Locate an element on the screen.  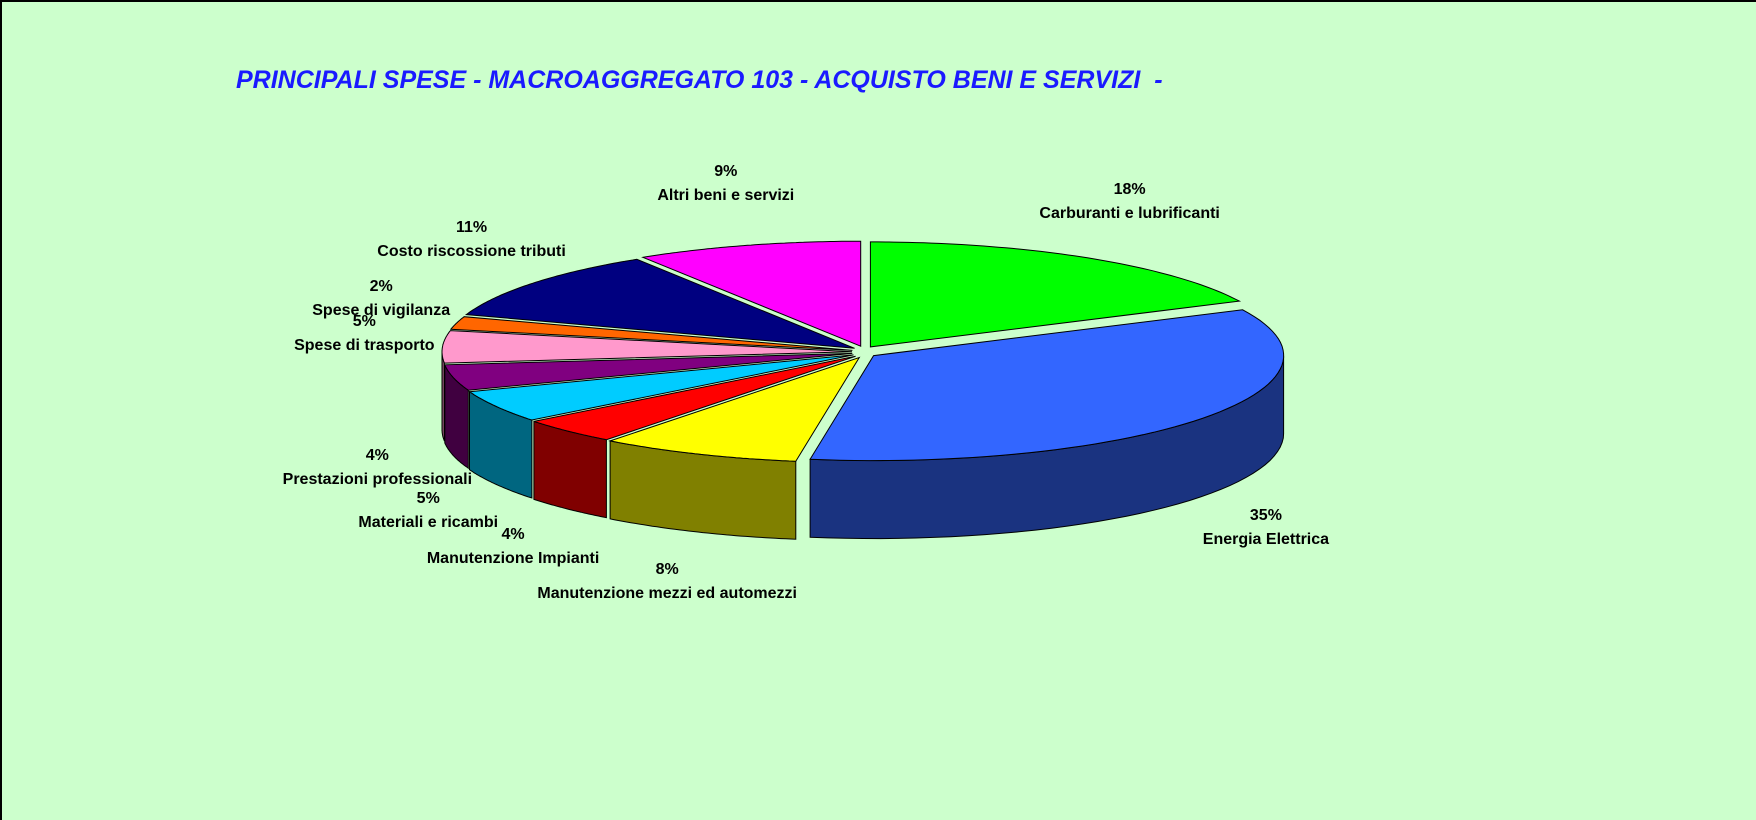
data-label: 4% Prestazioni professionali is located at coordinates (377, 468).